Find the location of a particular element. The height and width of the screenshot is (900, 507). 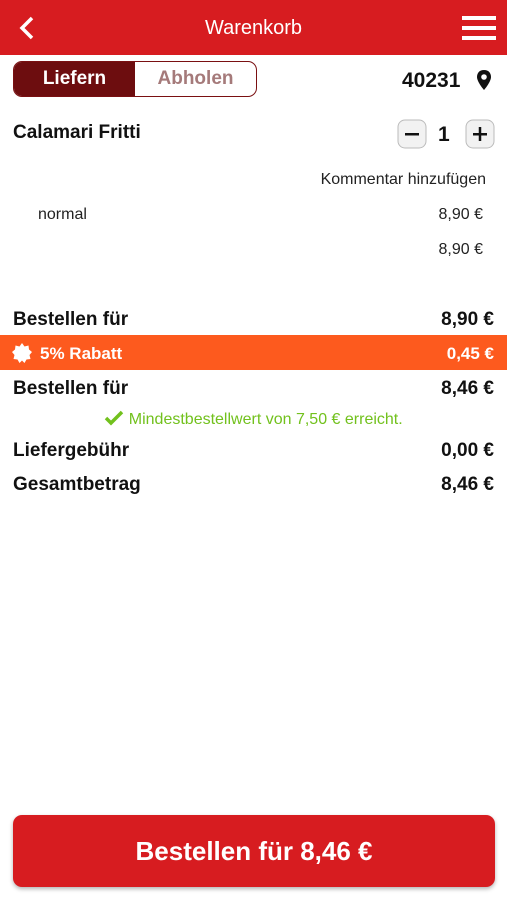

option-price: 8,90 € is located at coordinates (460, 214).